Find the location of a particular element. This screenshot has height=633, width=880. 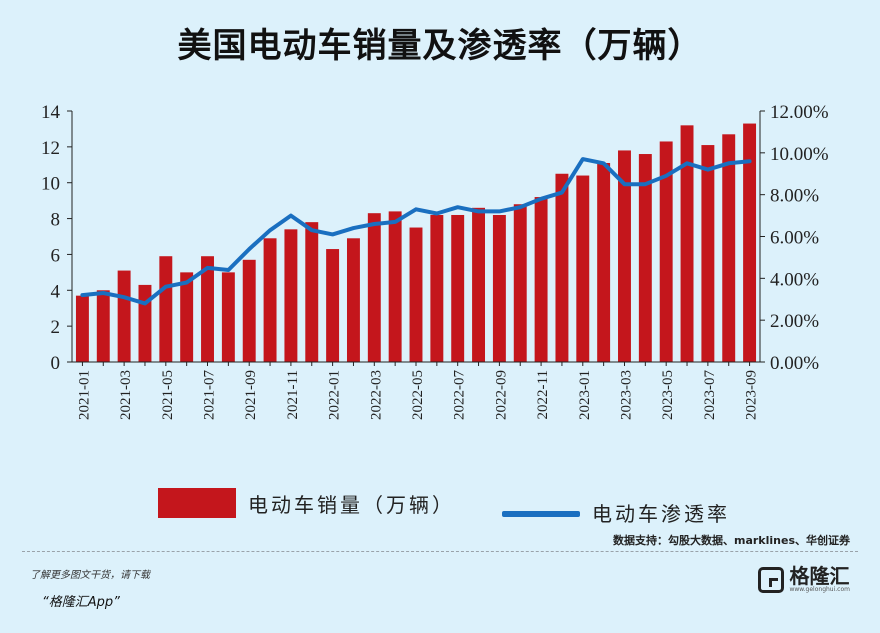

y-right-tick-label: 12.00% is located at coordinates (799, 112).